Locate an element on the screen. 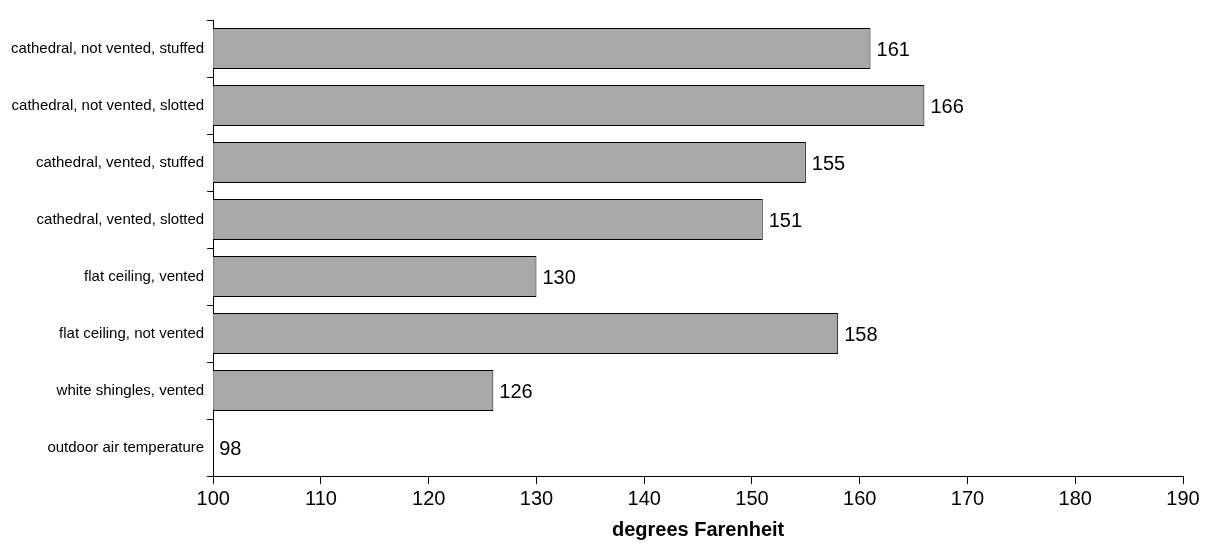 This screenshot has height=554, width=1225. y-tick-label: cathedral, not vented, stuffed is located at coordinates (107, 47).